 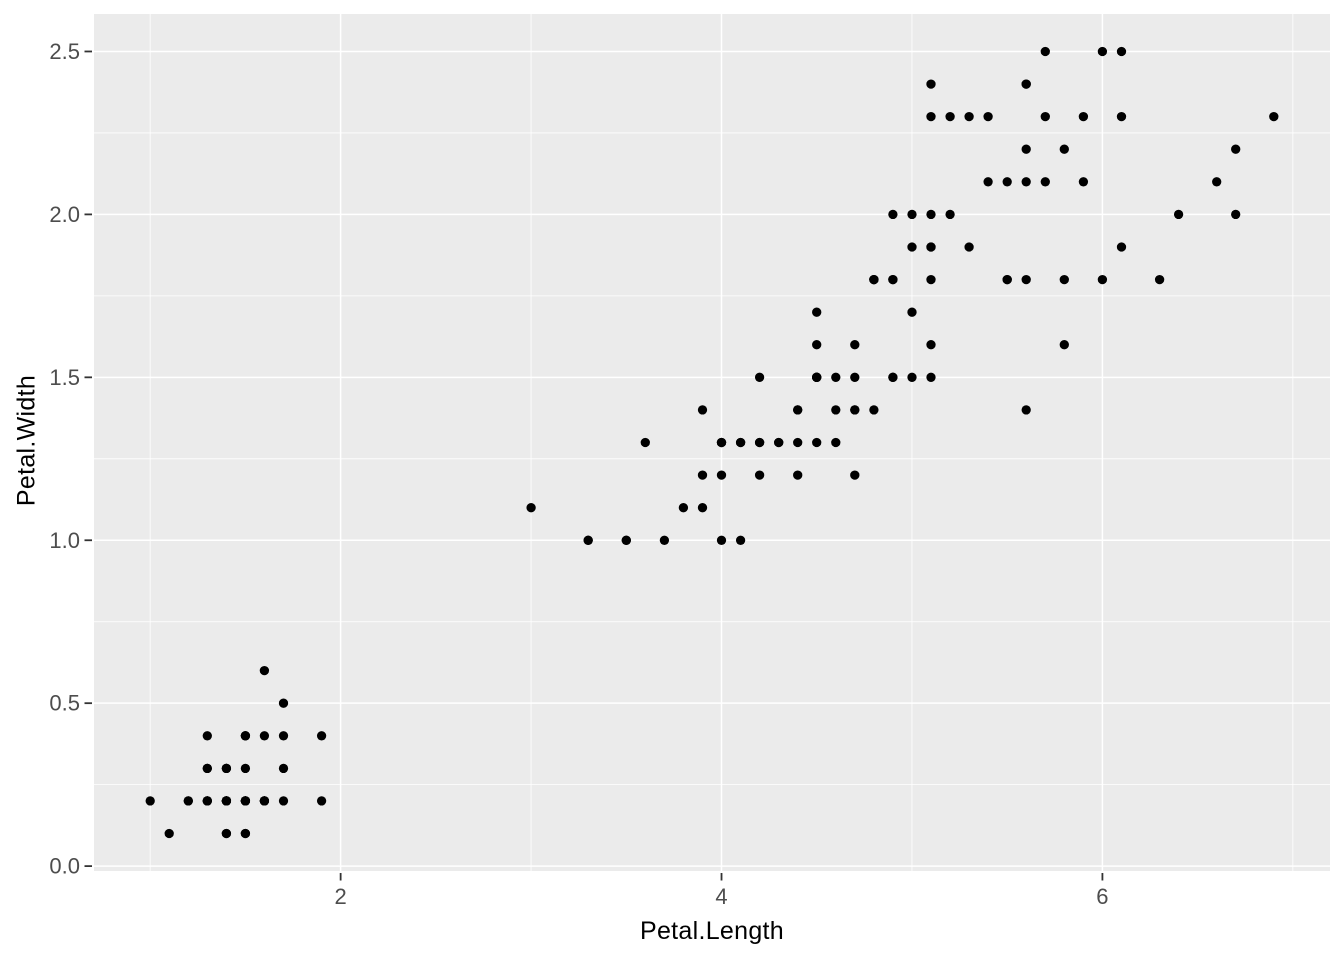 I want to click on y-tick-label: 2.5, so click(x=64, y=51).